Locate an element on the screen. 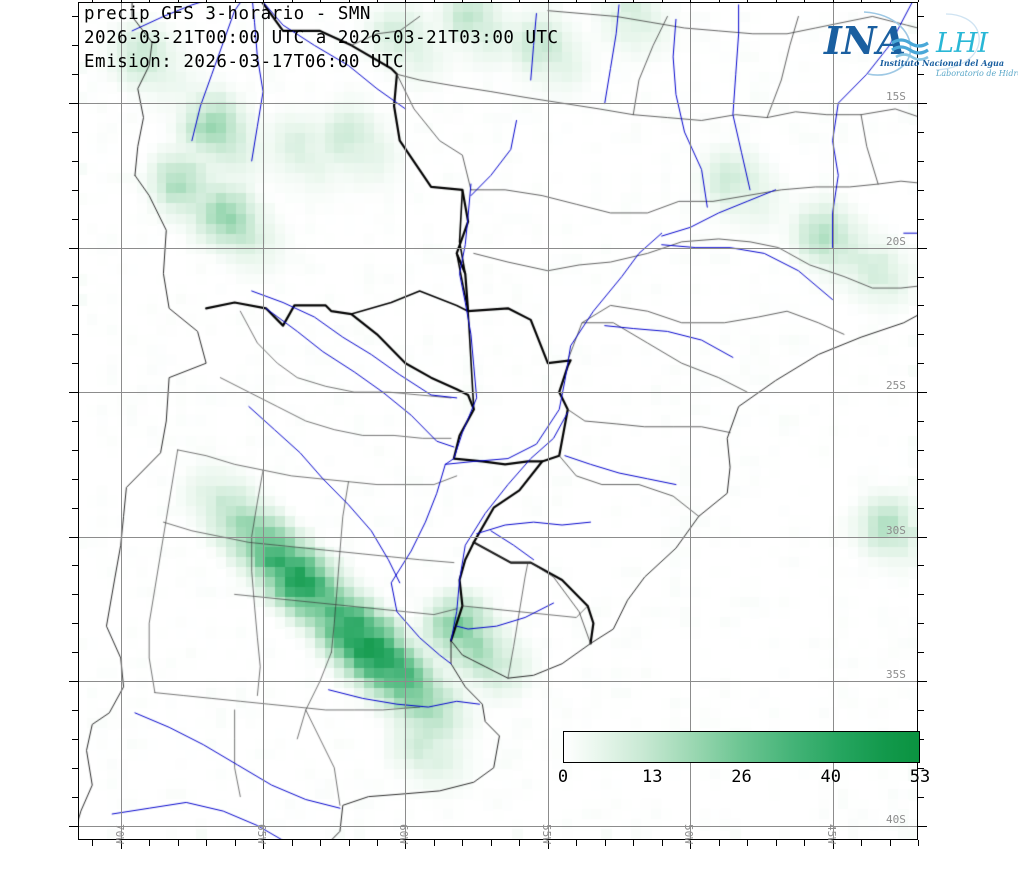 The image size is (1024, 870). tick-left-24S is located at coordinates (75, 364).